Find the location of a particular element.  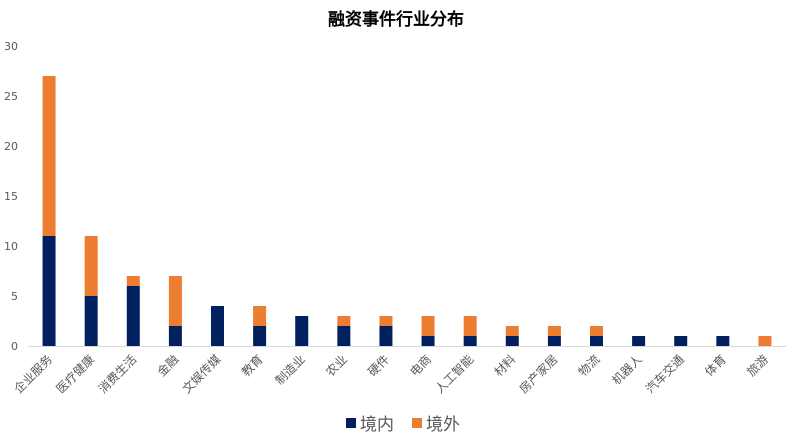

legend-label: 境内 is located at coordinates (377, 425).